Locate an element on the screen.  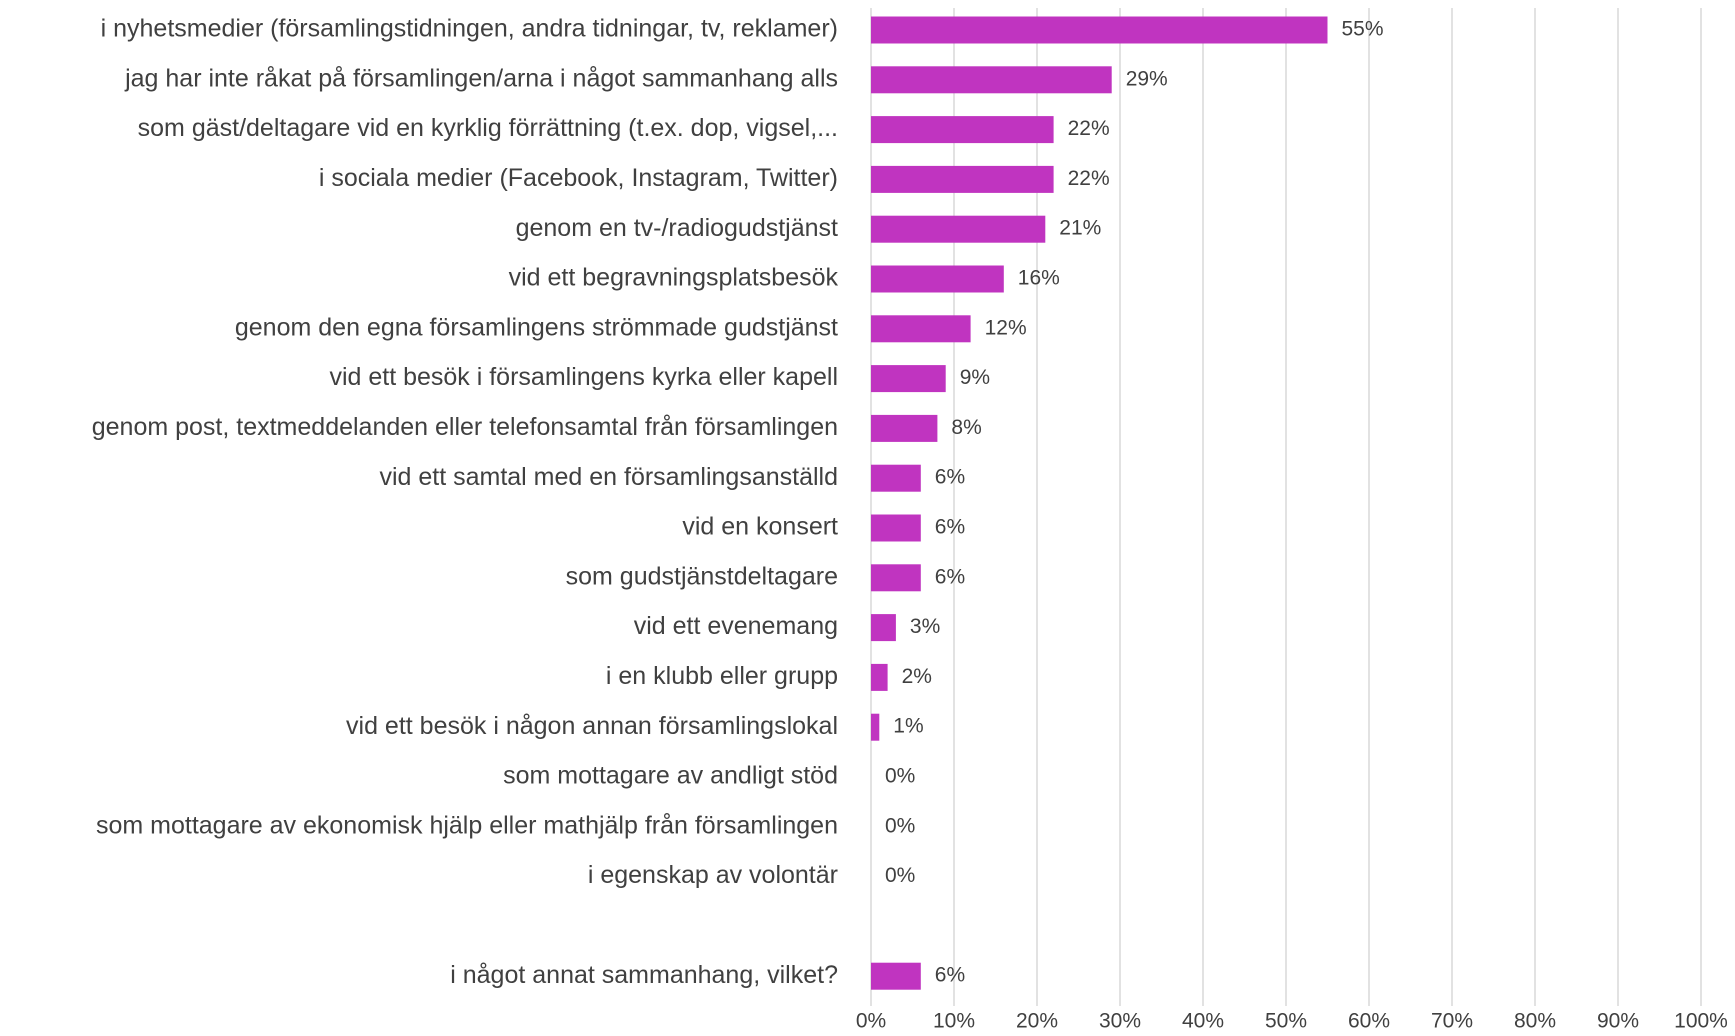
y-tick-label: i något annat sammanhang, vilket? is located at coordinates (644, 975).